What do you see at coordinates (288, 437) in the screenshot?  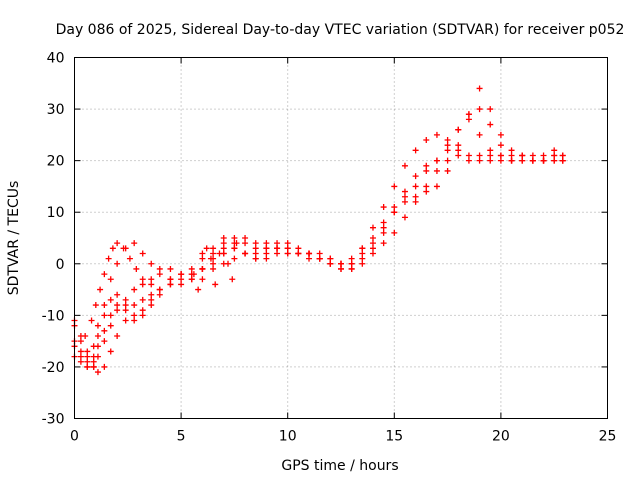 I see `x-tick-label: 10` at bounding box center [288, 437].